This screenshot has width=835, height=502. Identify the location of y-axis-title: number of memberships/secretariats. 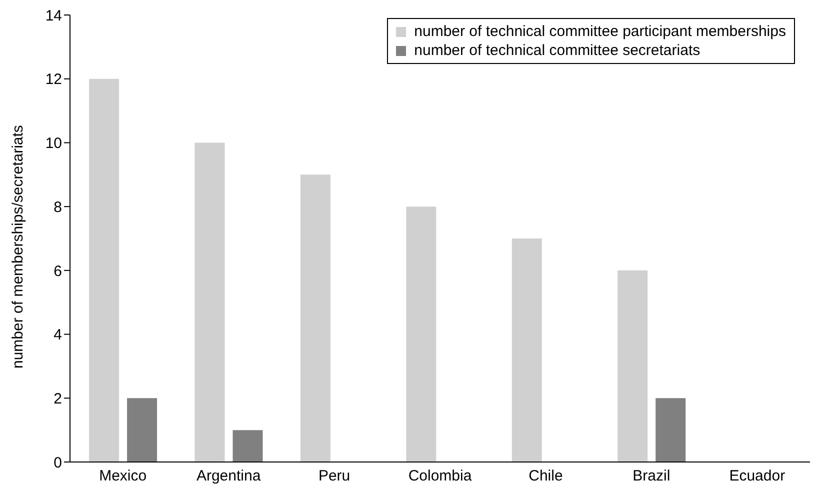
(17, 246).